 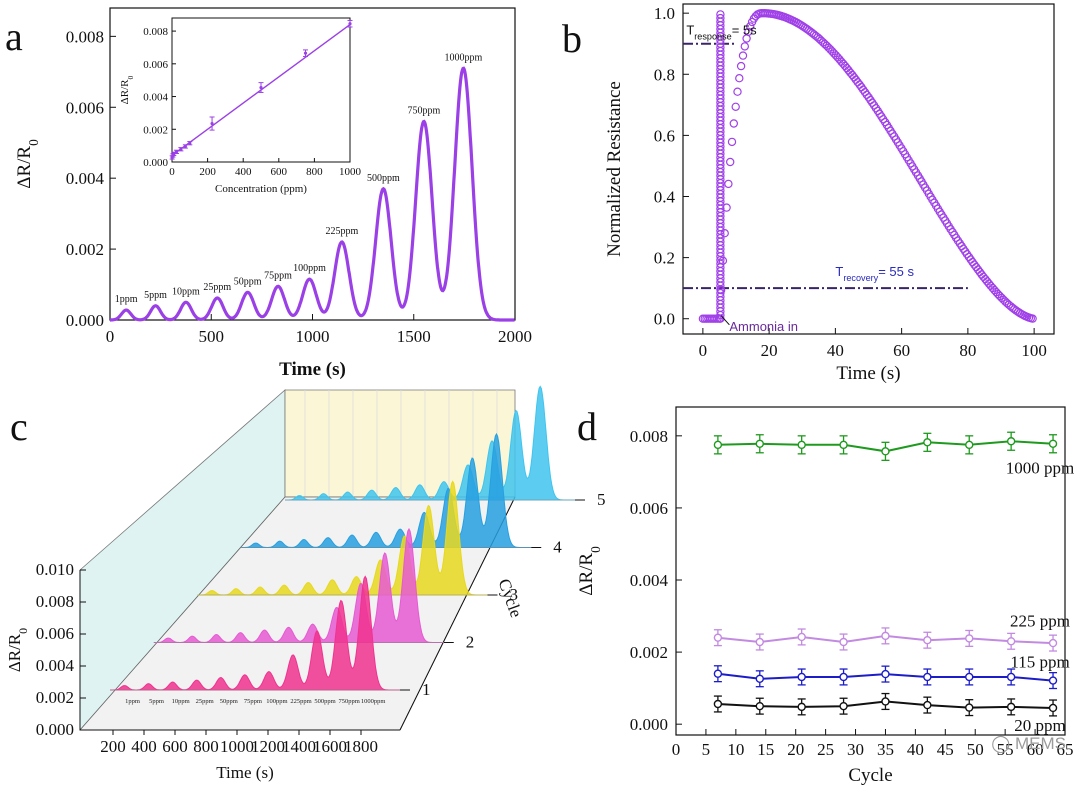 What do you see at coordinates (664, 319) in the screenshot?
I see `y-tick-label: 0.0` at bounding box center [664, 319].